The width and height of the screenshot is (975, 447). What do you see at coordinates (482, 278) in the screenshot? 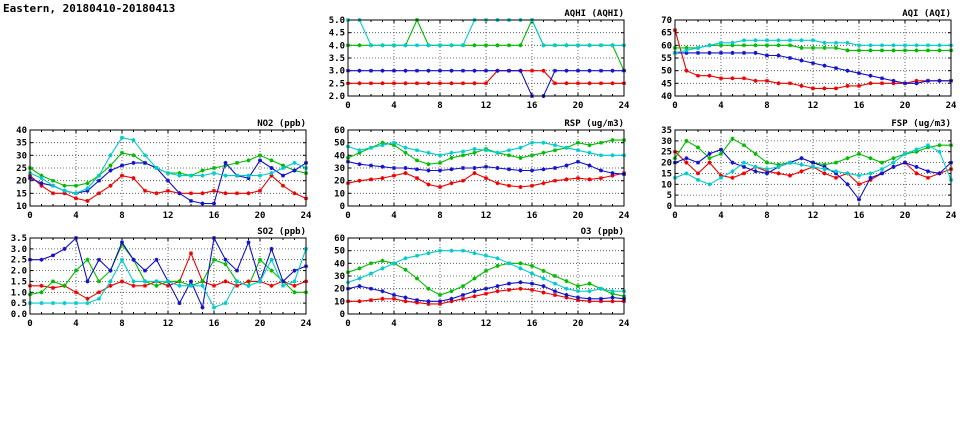
I see `chart-svg-o3: 0 10 20 30 40 50 60 0 4 8 12 16 20 24 O3 (ppb)` at bounding box center [482, 278].